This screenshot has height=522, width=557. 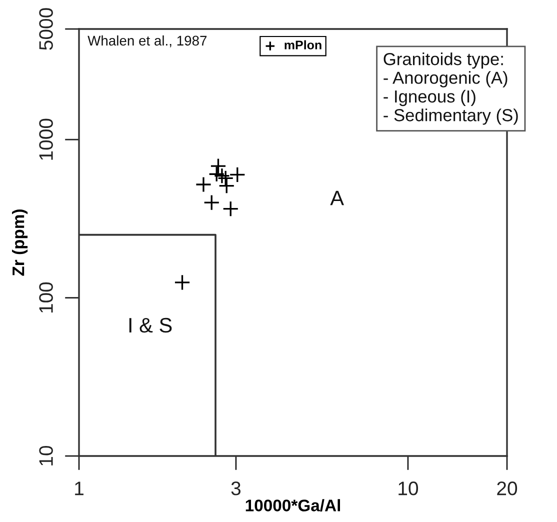 What do you see at coordinates (408, 489) in the screenshot?
I see `x-tick-label: 10` at bounding box center [408, 489].